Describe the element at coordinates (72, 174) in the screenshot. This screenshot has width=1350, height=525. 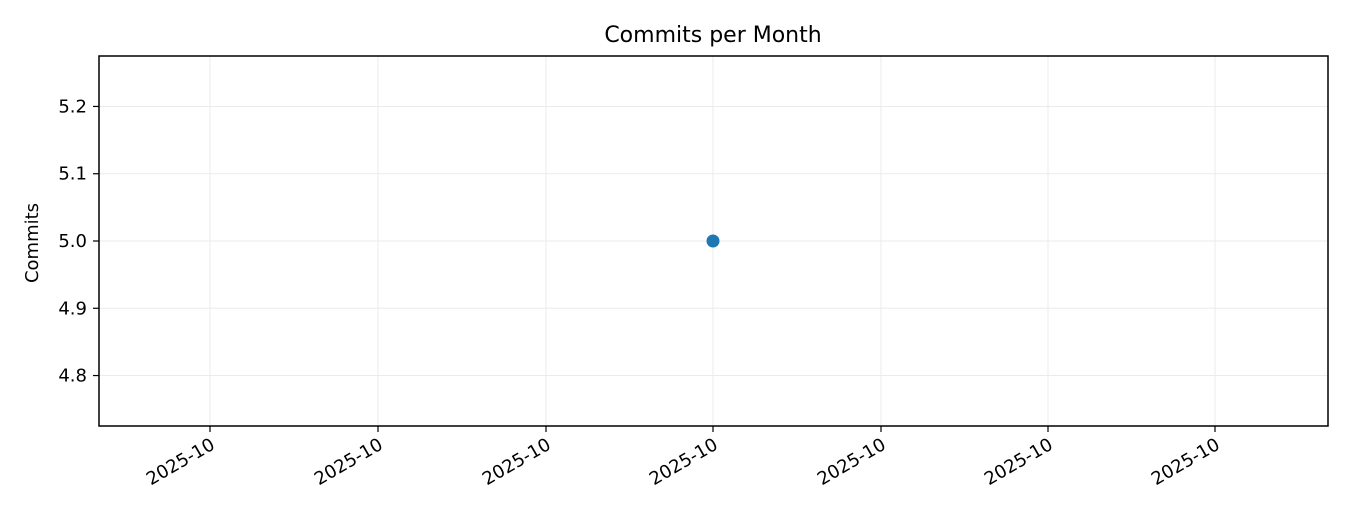
I see `y-tick-label: 5.1` at that location.